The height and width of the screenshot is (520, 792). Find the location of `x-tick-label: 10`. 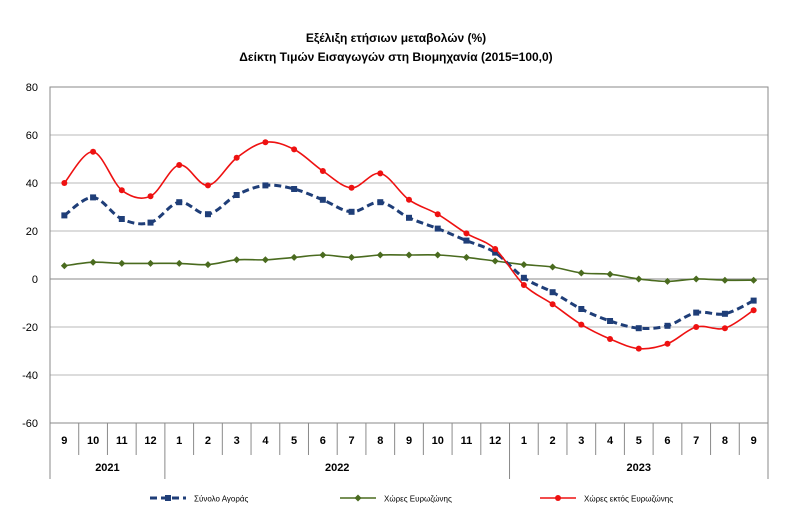

x-tick-label: 10 is located at coordinates (438, 441).